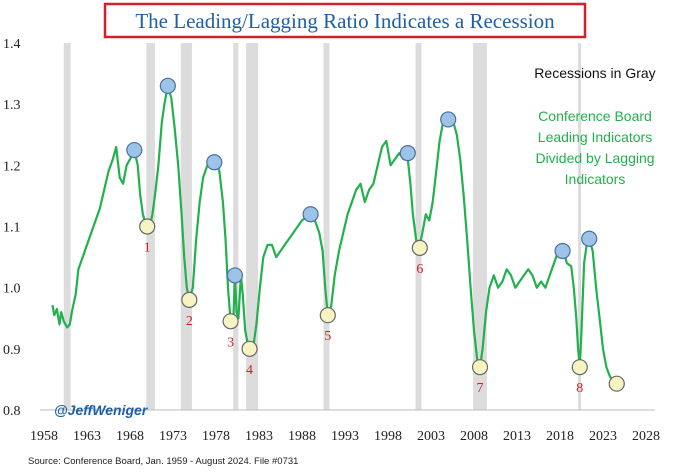  I want to click on x-tick-label: 1973, so click(173, 436).